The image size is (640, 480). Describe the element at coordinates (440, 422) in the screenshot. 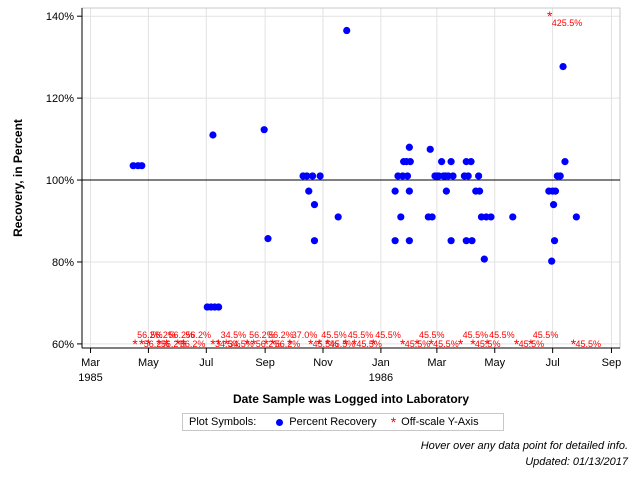

I see `legend-off-scale: Off-scale Y-Axis` at that location.